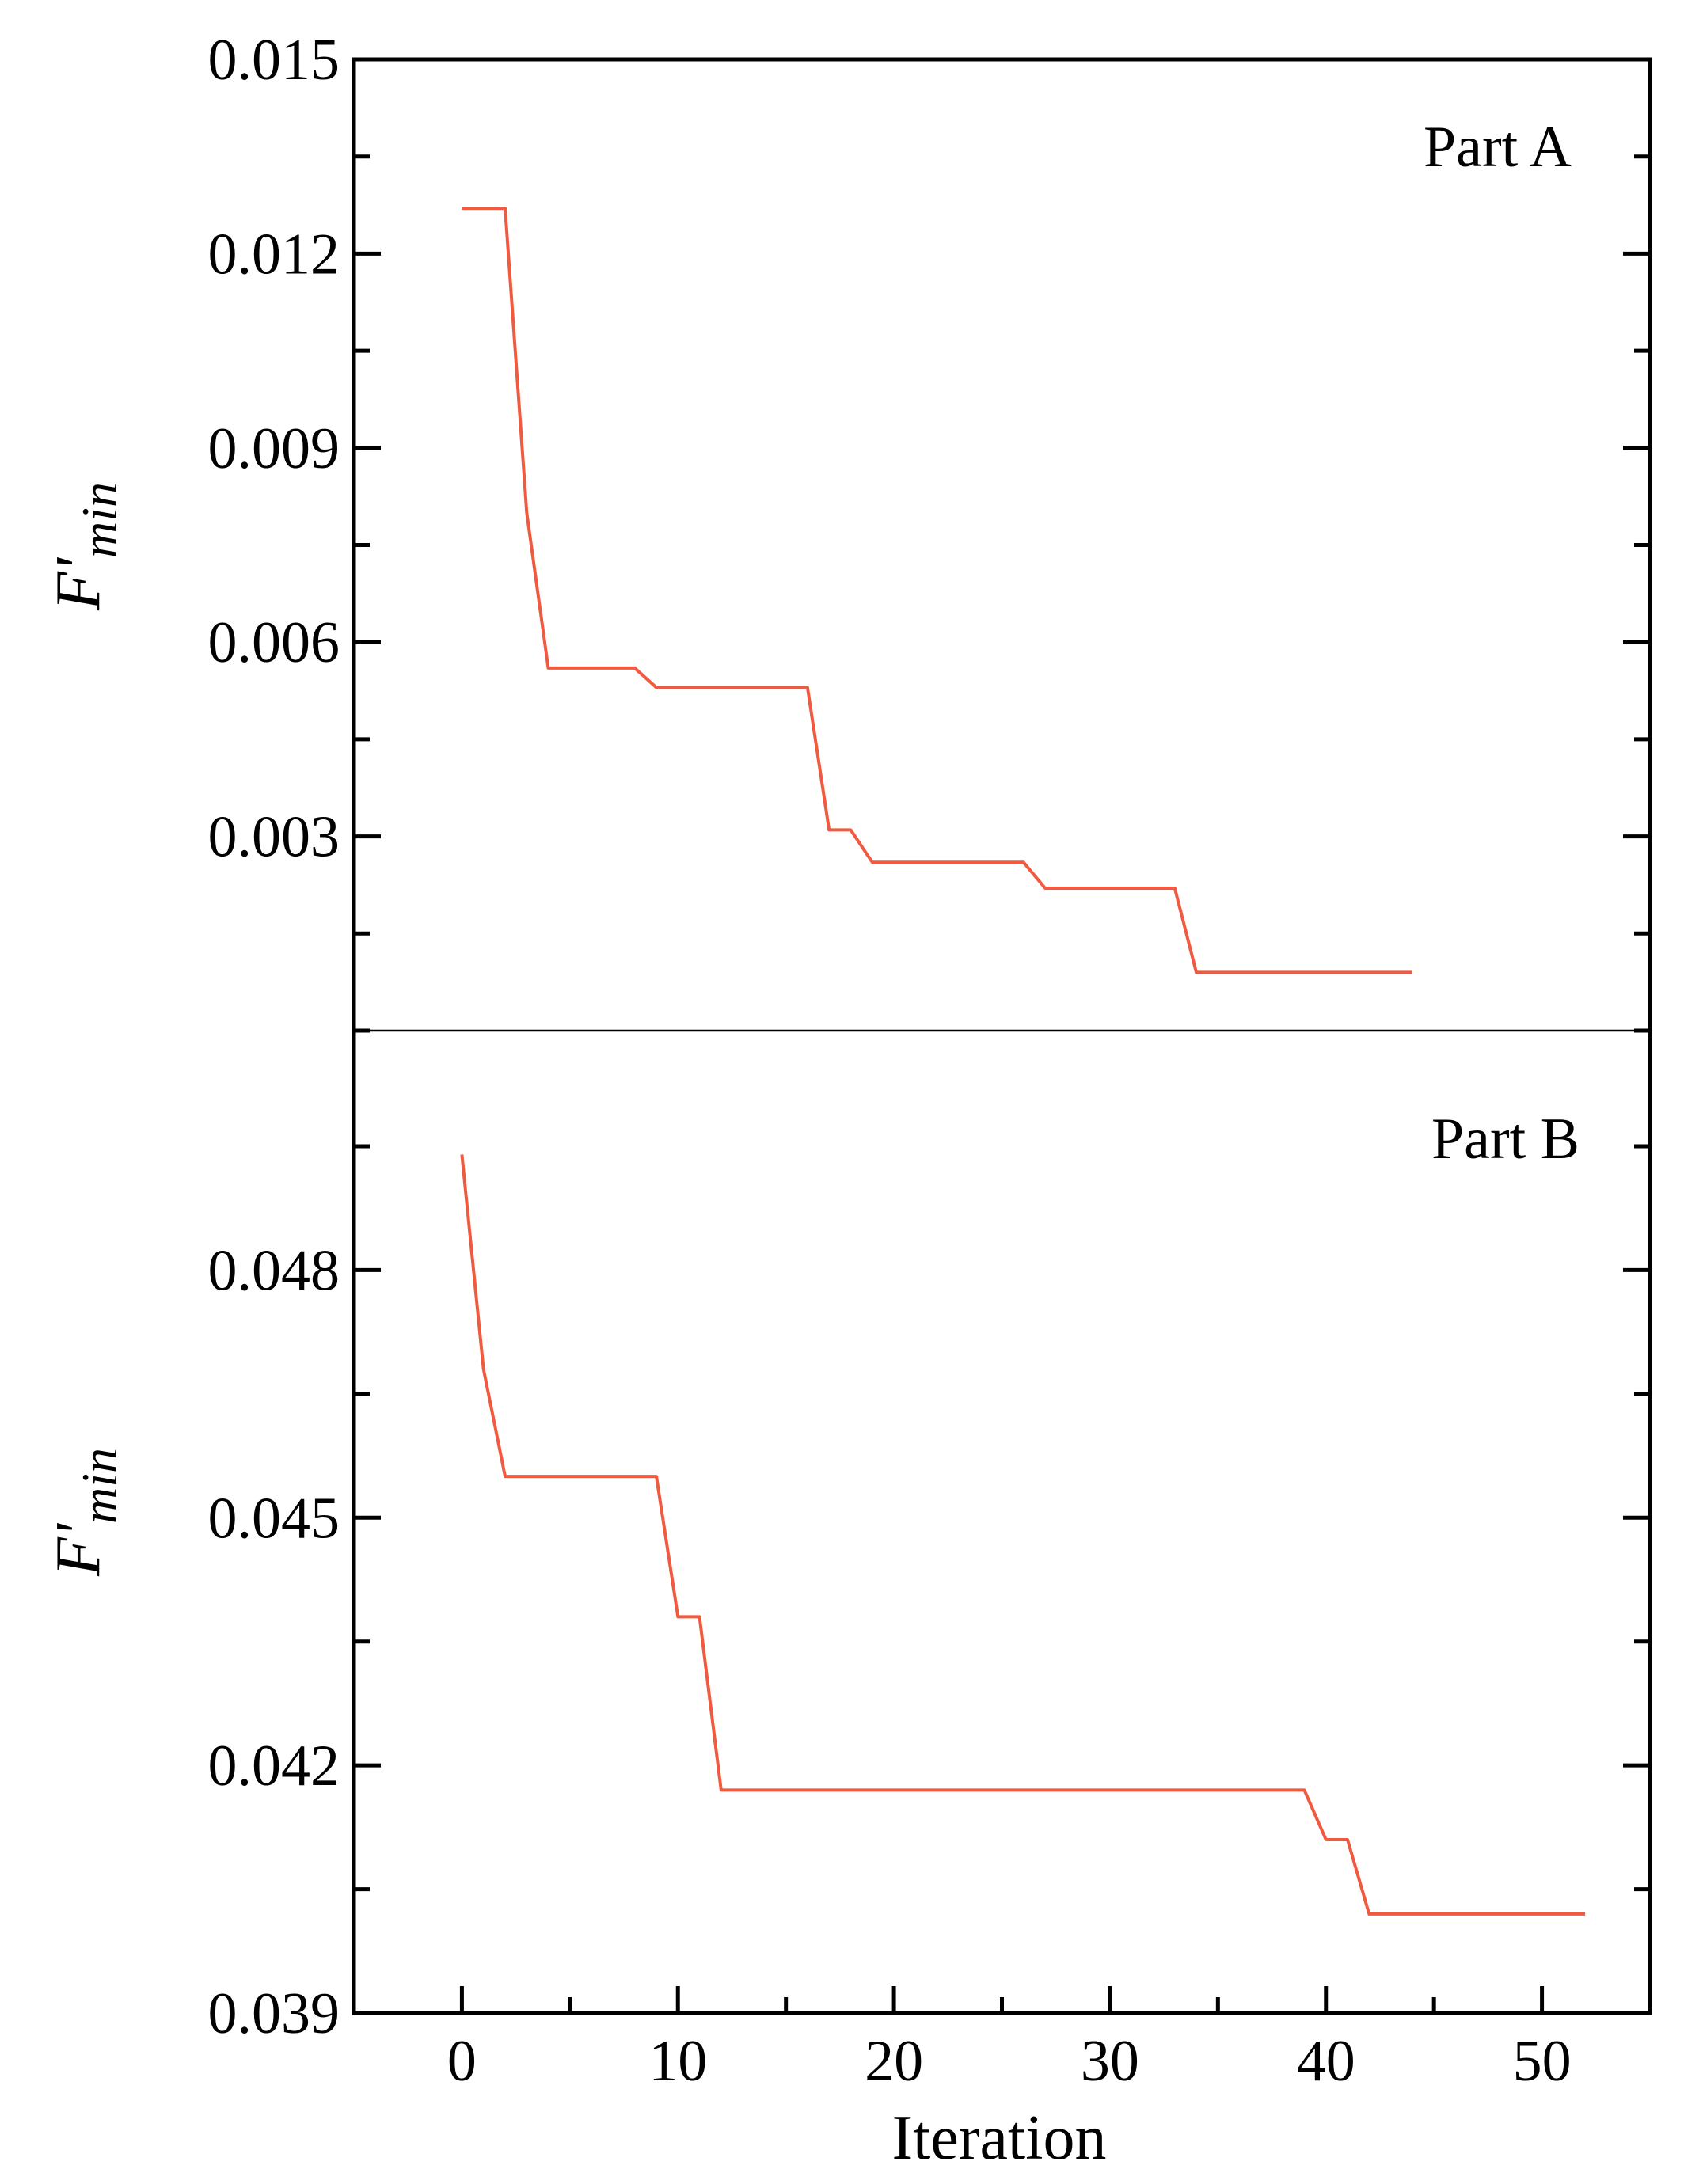 This screenshot has height=2184, width=1684. I want to click on panel-b-y-tick-label: 0.045, so click(274, 1518).